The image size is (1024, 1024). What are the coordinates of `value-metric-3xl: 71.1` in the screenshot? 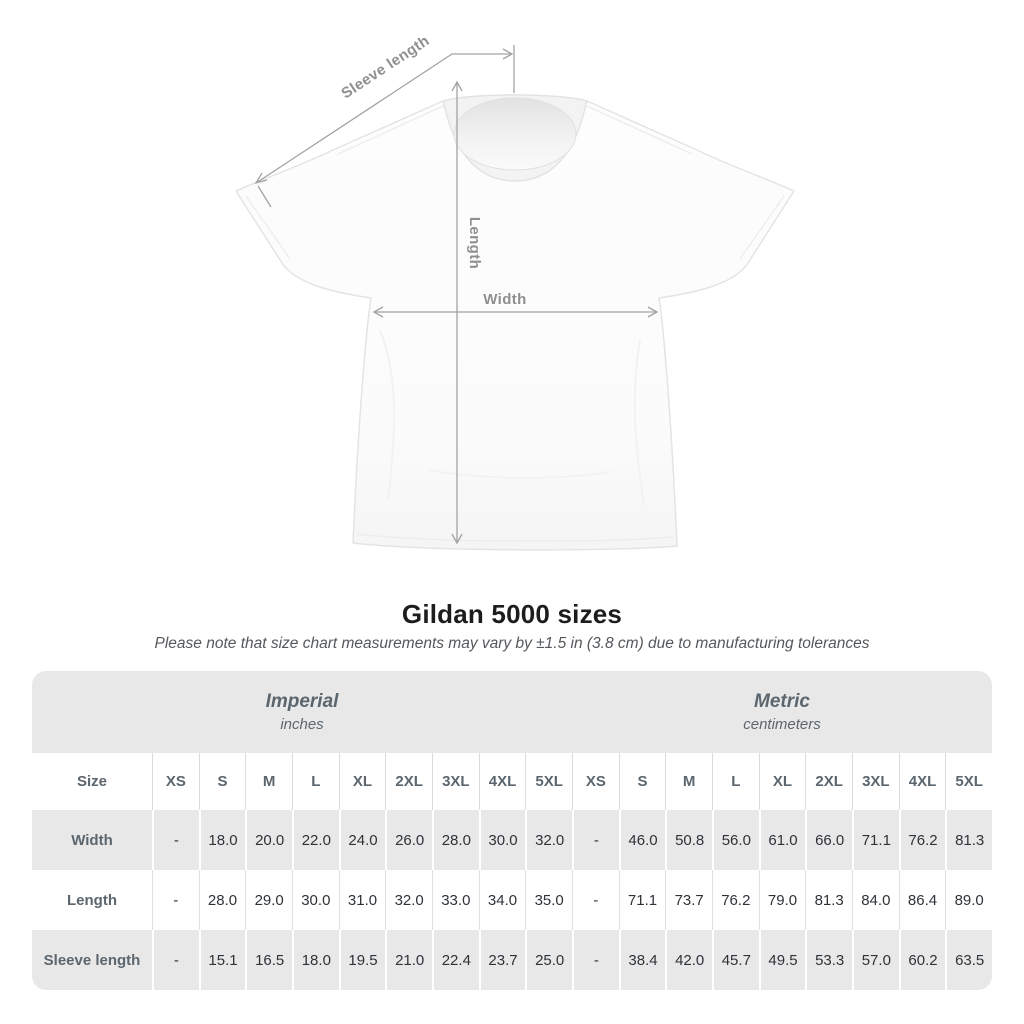 It's located at (875, 840).